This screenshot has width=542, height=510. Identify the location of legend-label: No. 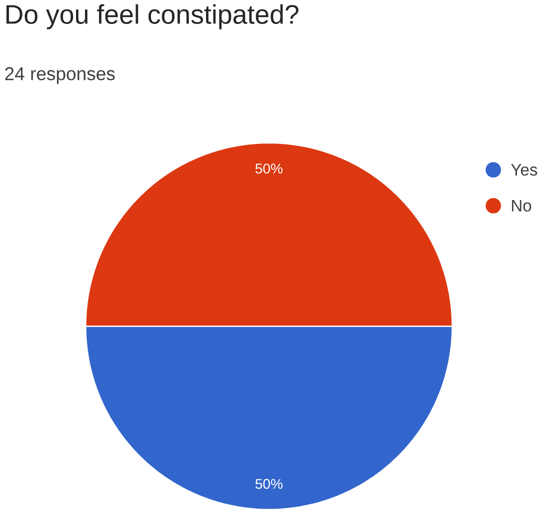
(522, 206).